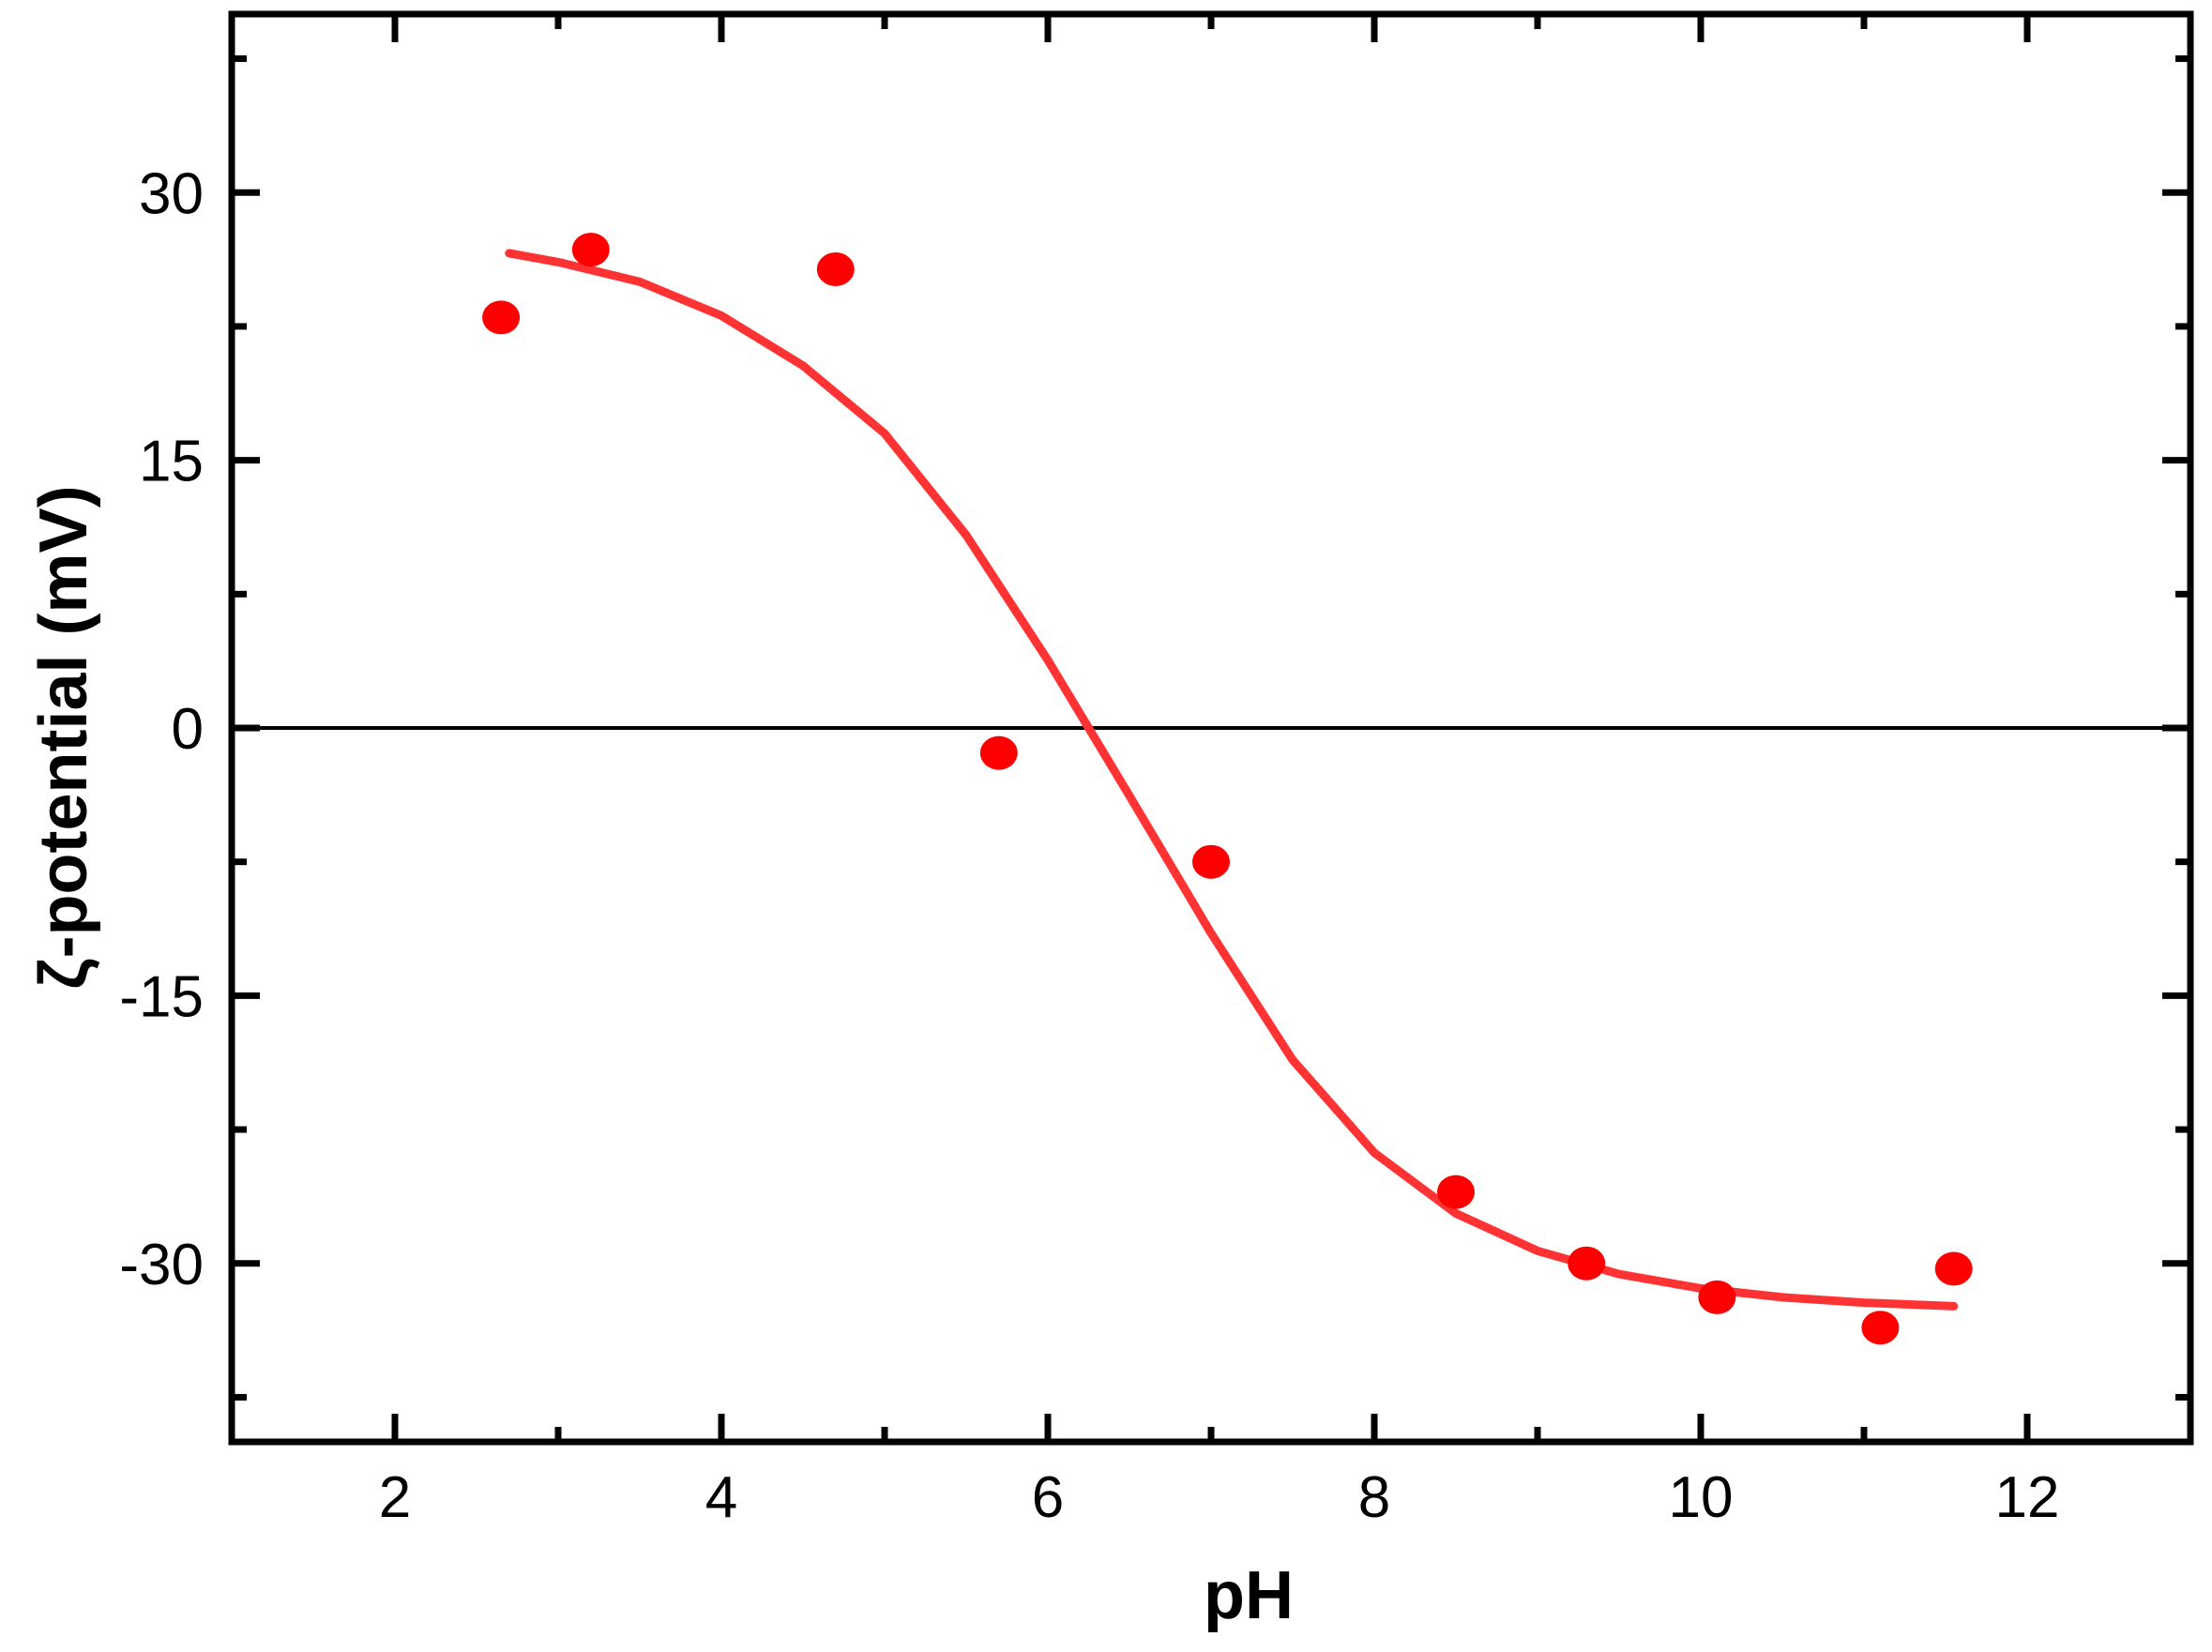 The image size is (2212, 1652). I want to click on x-tick-label: 2, so click(395, 1497).